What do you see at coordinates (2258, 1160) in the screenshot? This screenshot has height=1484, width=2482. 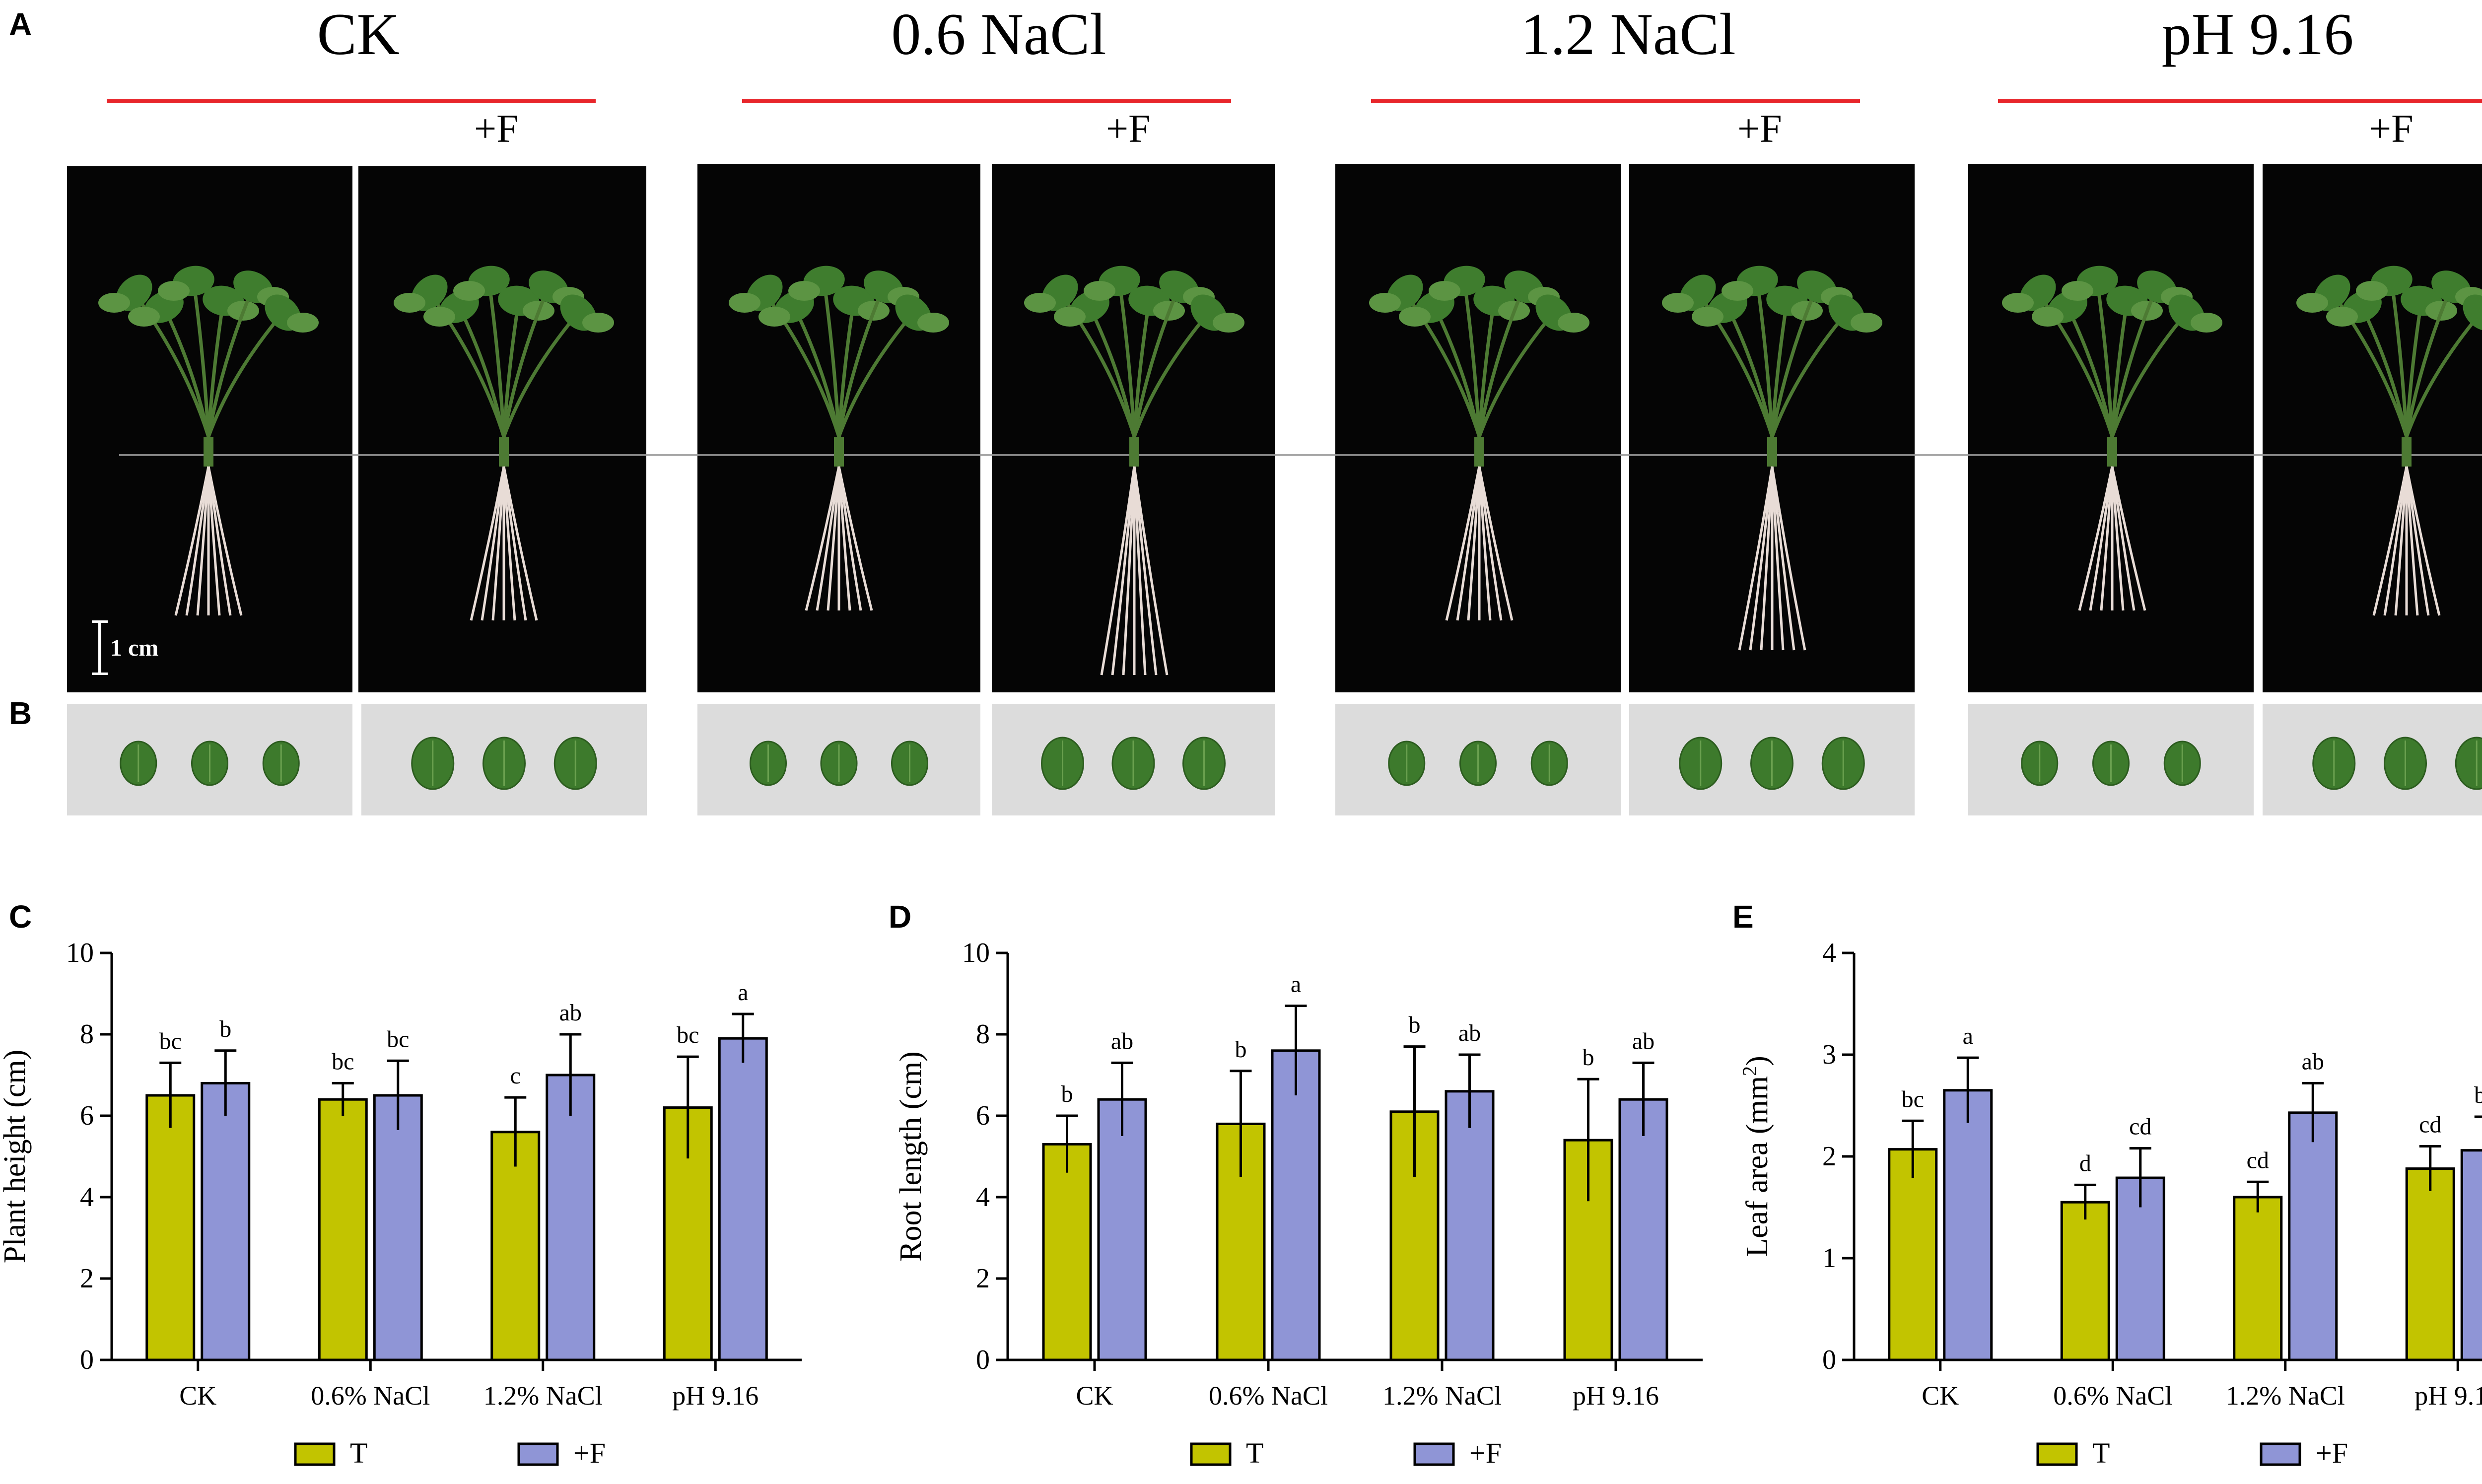 I see `significance-letter: cd` at bounding box center [2258, 1160].